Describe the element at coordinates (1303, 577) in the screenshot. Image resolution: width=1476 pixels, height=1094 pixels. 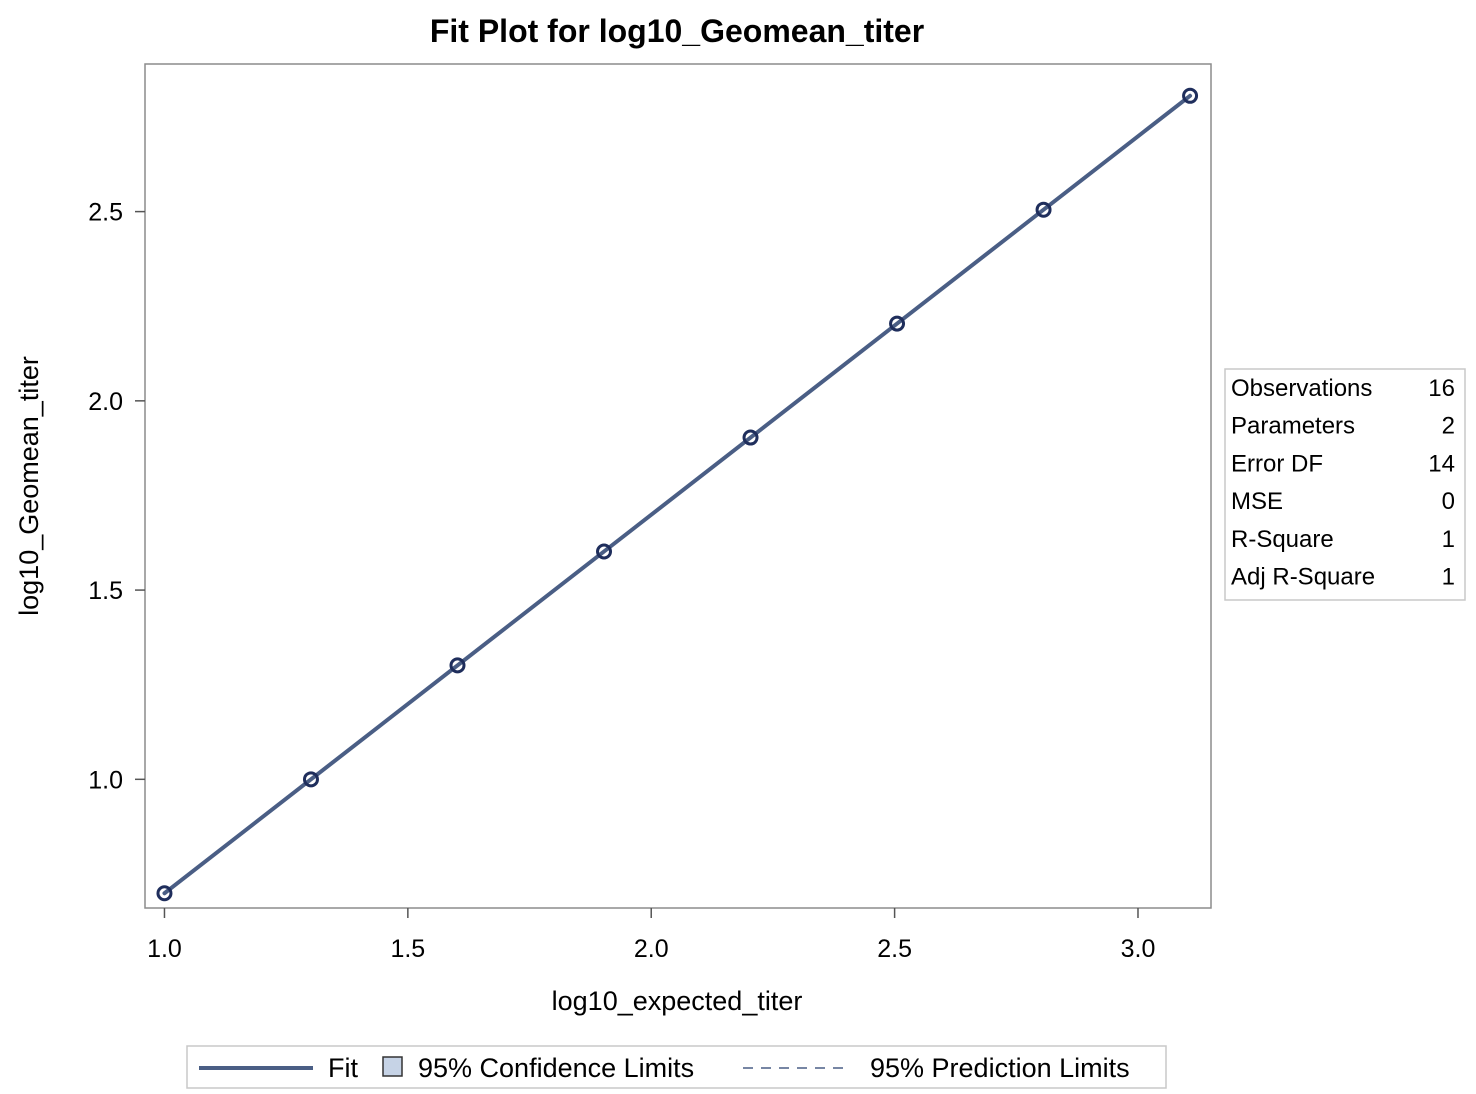
I see `stat-label: Adj R-Square` at that location.